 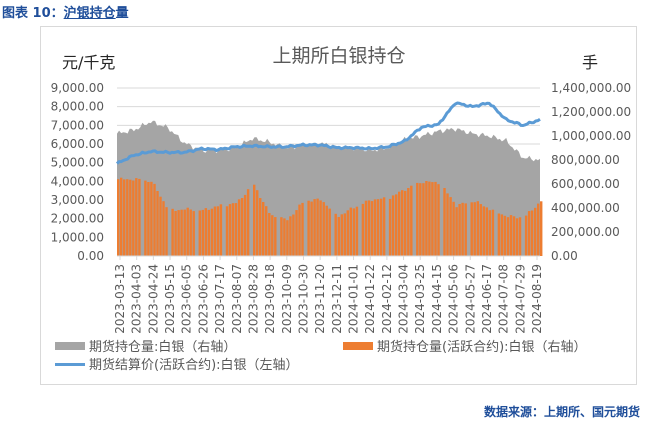 I want to click on x-tick-label: 2023-08-07, so click(x=237, y=299).